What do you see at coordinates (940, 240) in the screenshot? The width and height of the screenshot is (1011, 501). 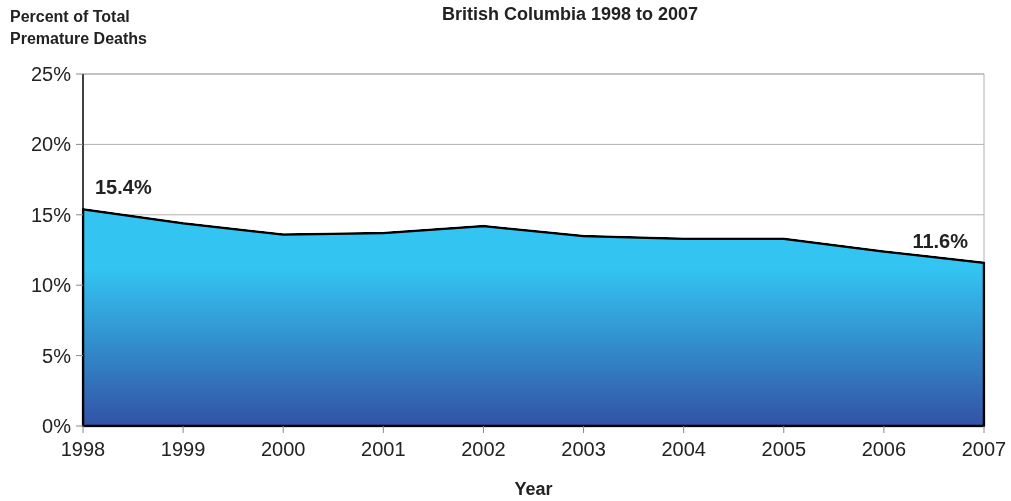 I see `data-label: 11.6%` at bounding box center [940, 240].